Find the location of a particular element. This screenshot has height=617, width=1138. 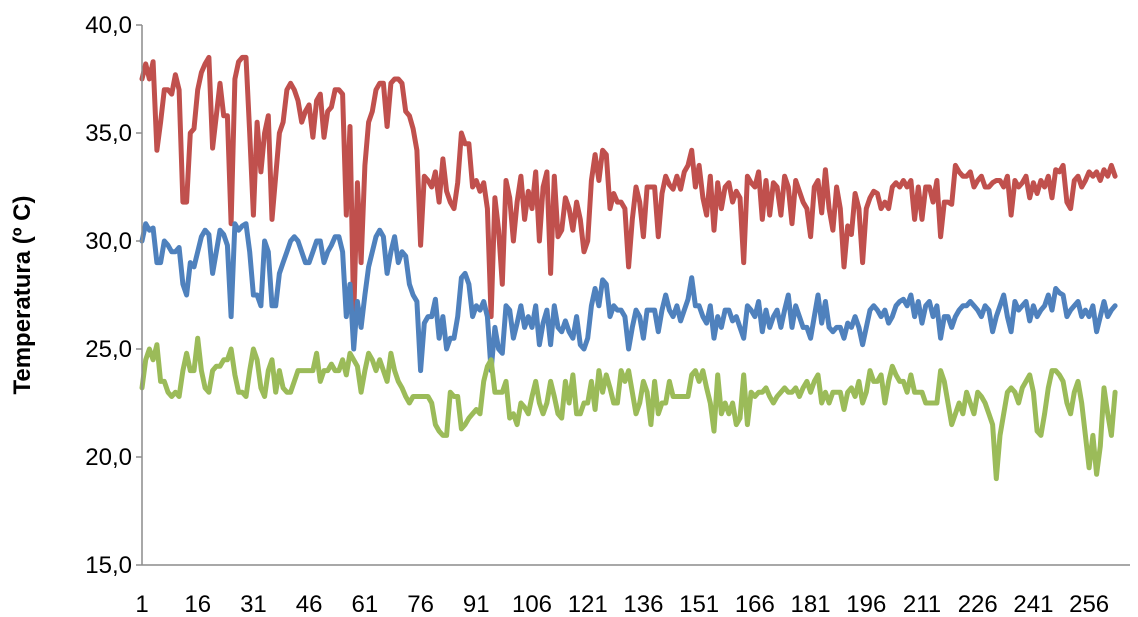

y-tick-label: 20,0 is located at coordinates (108, 457).